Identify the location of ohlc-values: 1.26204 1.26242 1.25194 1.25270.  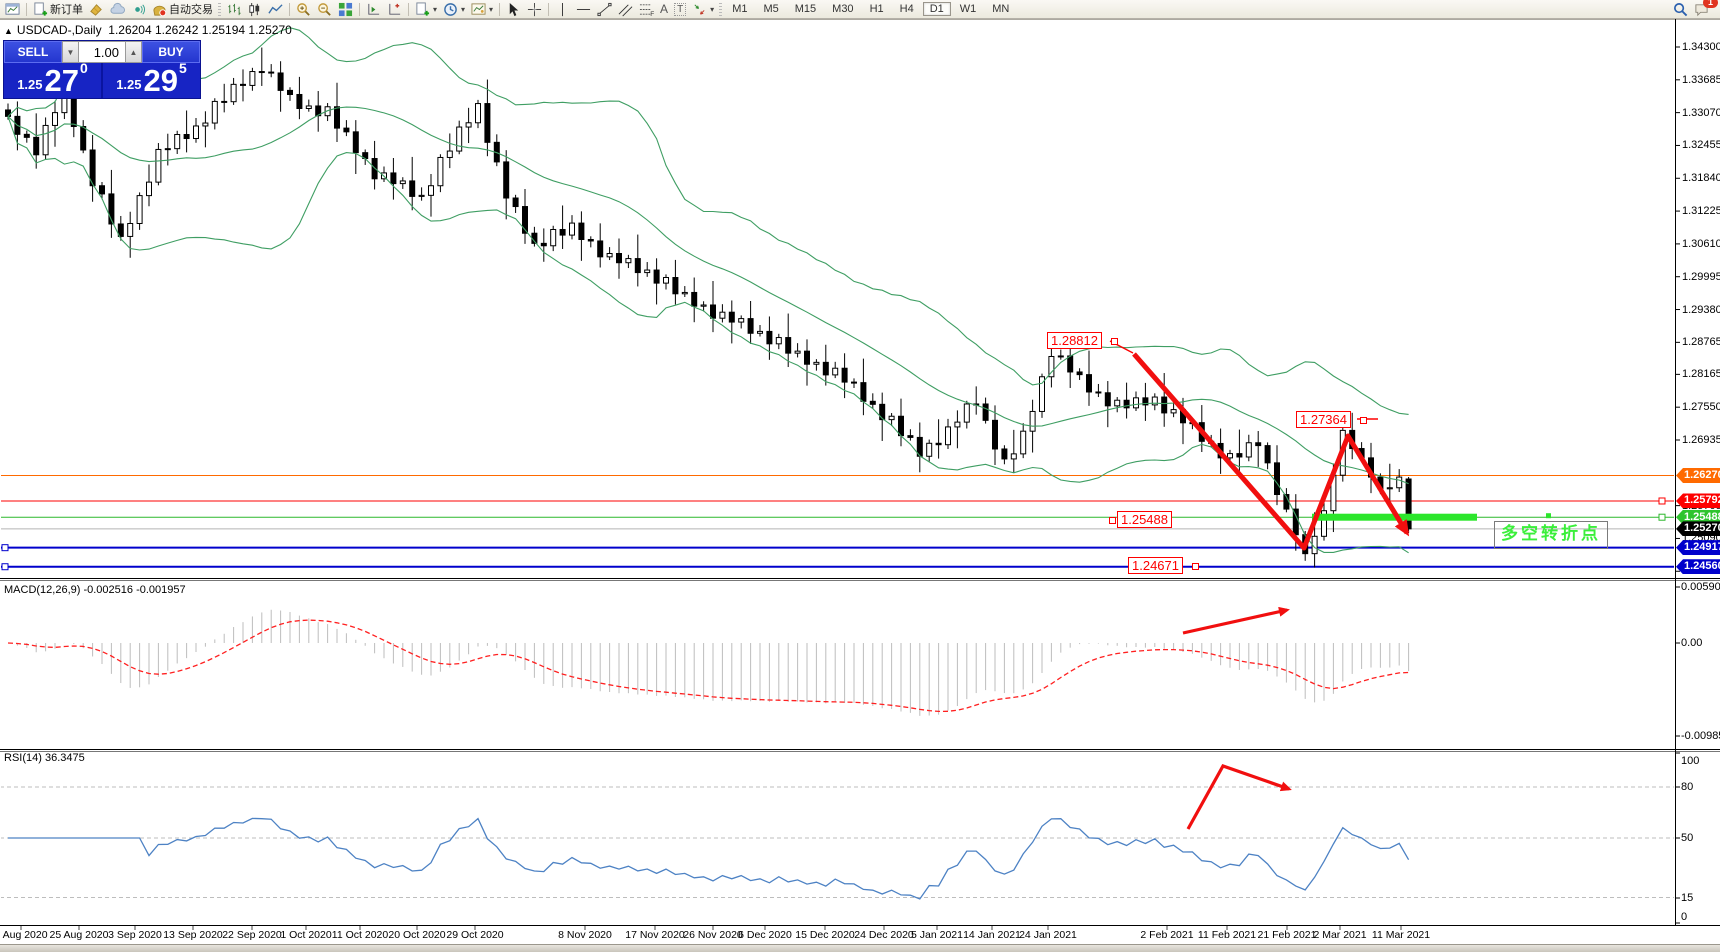
(200, 30).